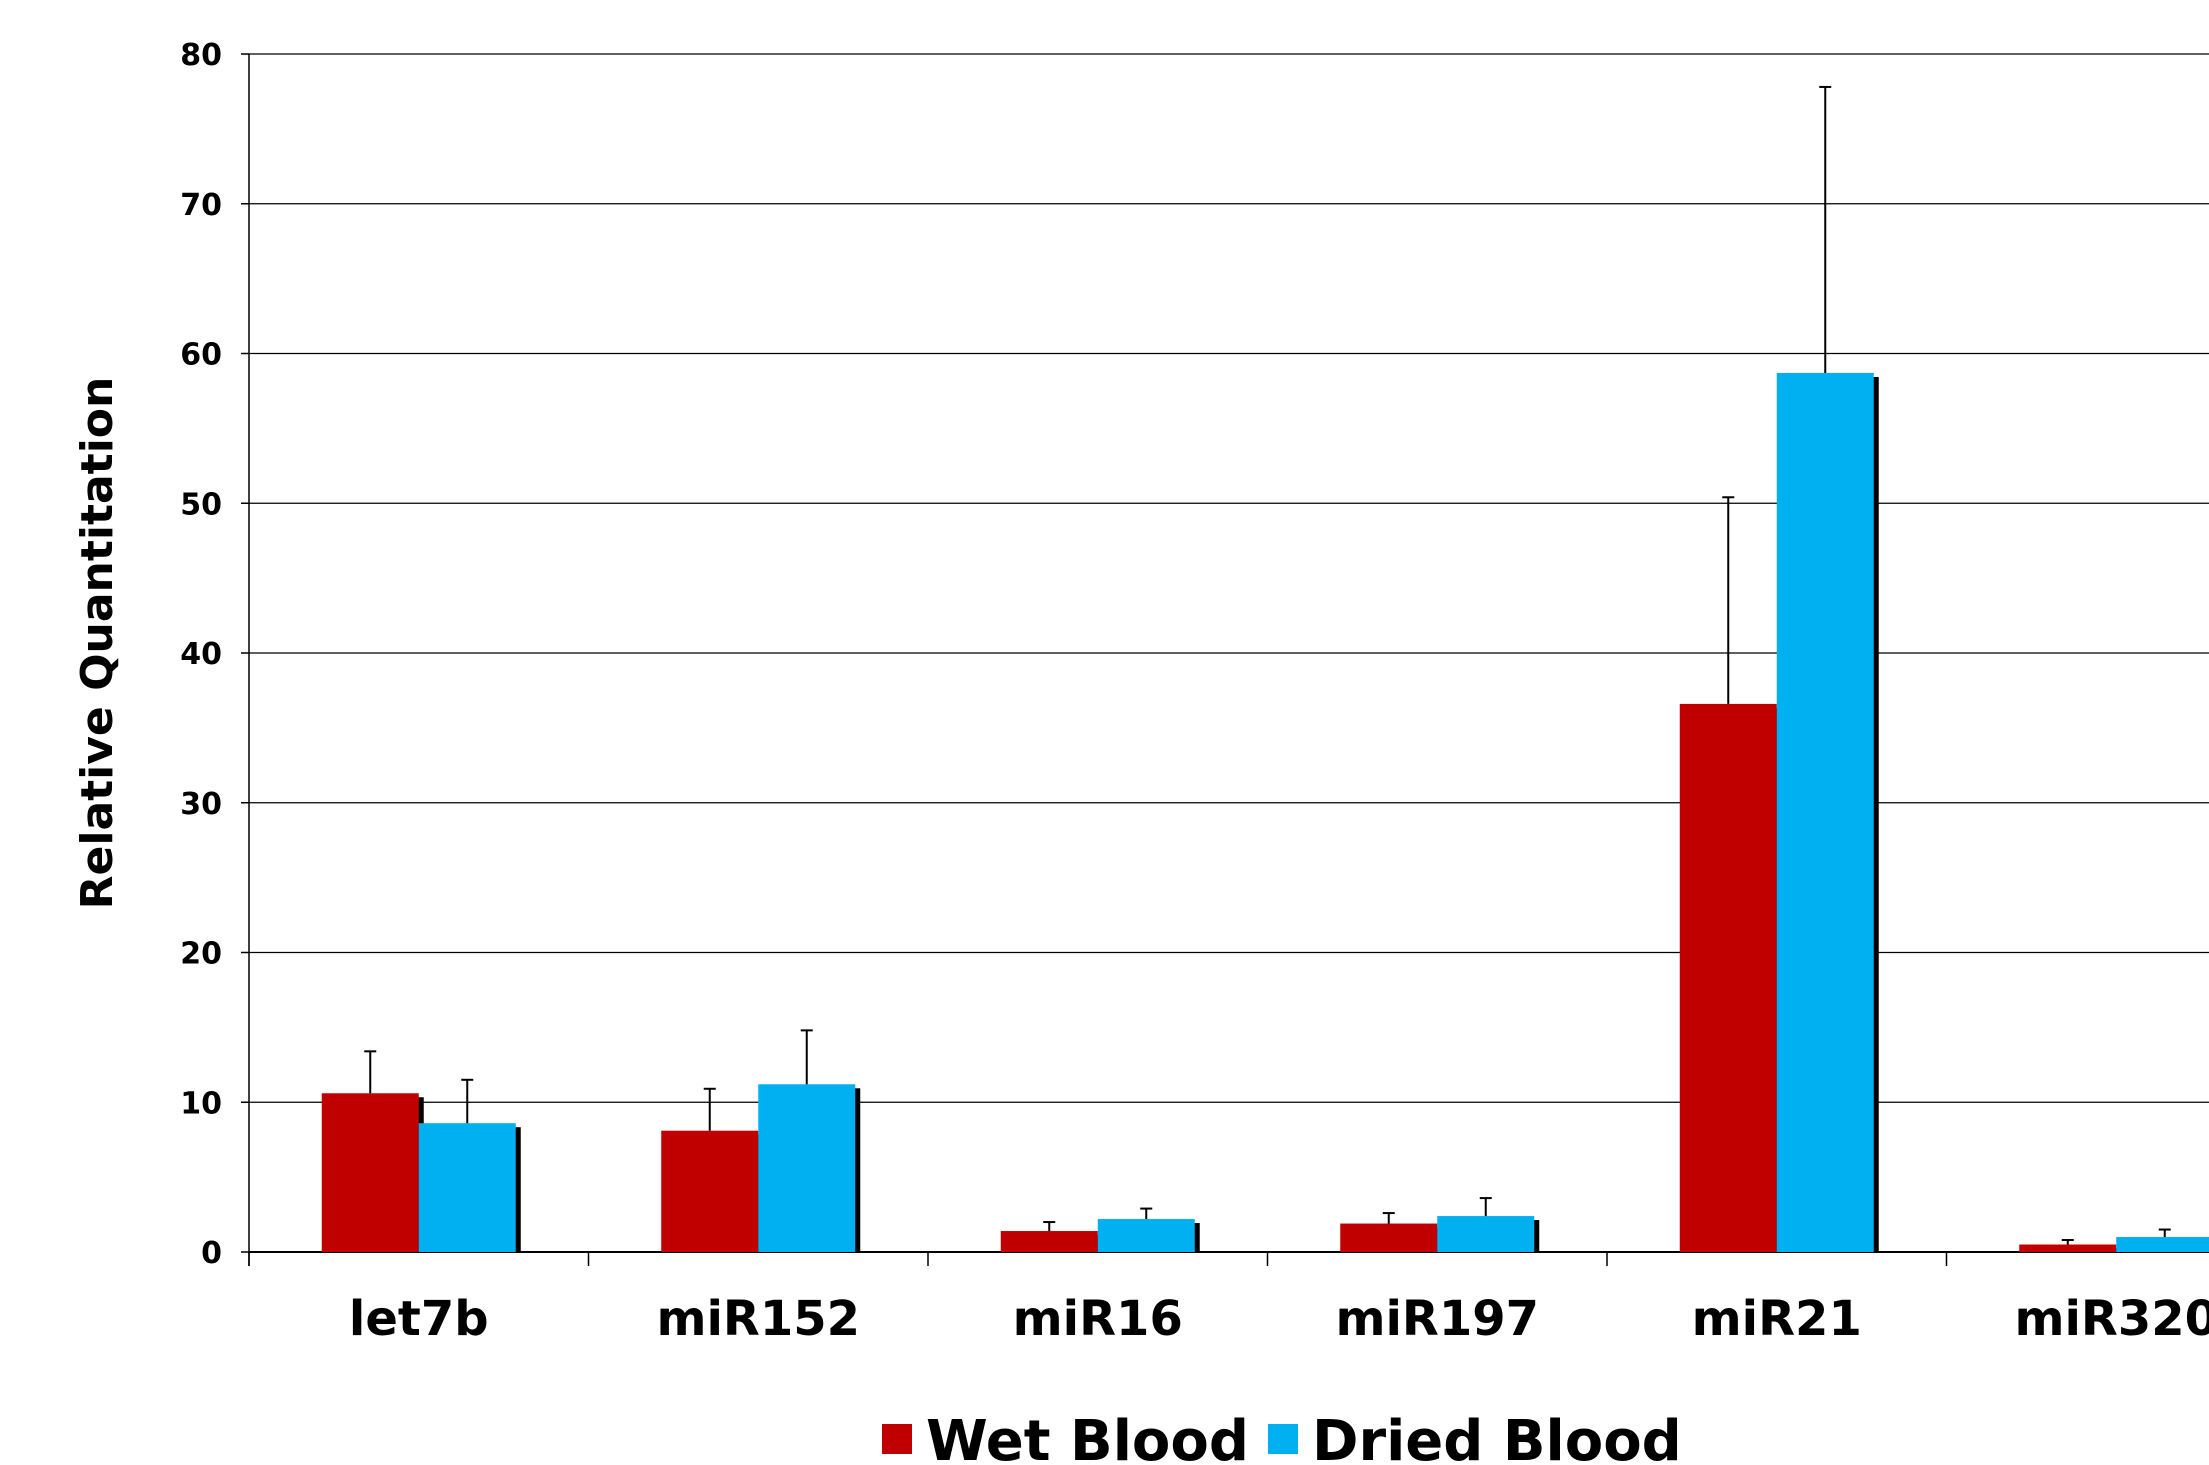 The image size is (2209, 1465). What do you see at coordinates (201, 1103) in the screenshot?
I see `y-tick-label: 10` at bounding box center [201, 1103].